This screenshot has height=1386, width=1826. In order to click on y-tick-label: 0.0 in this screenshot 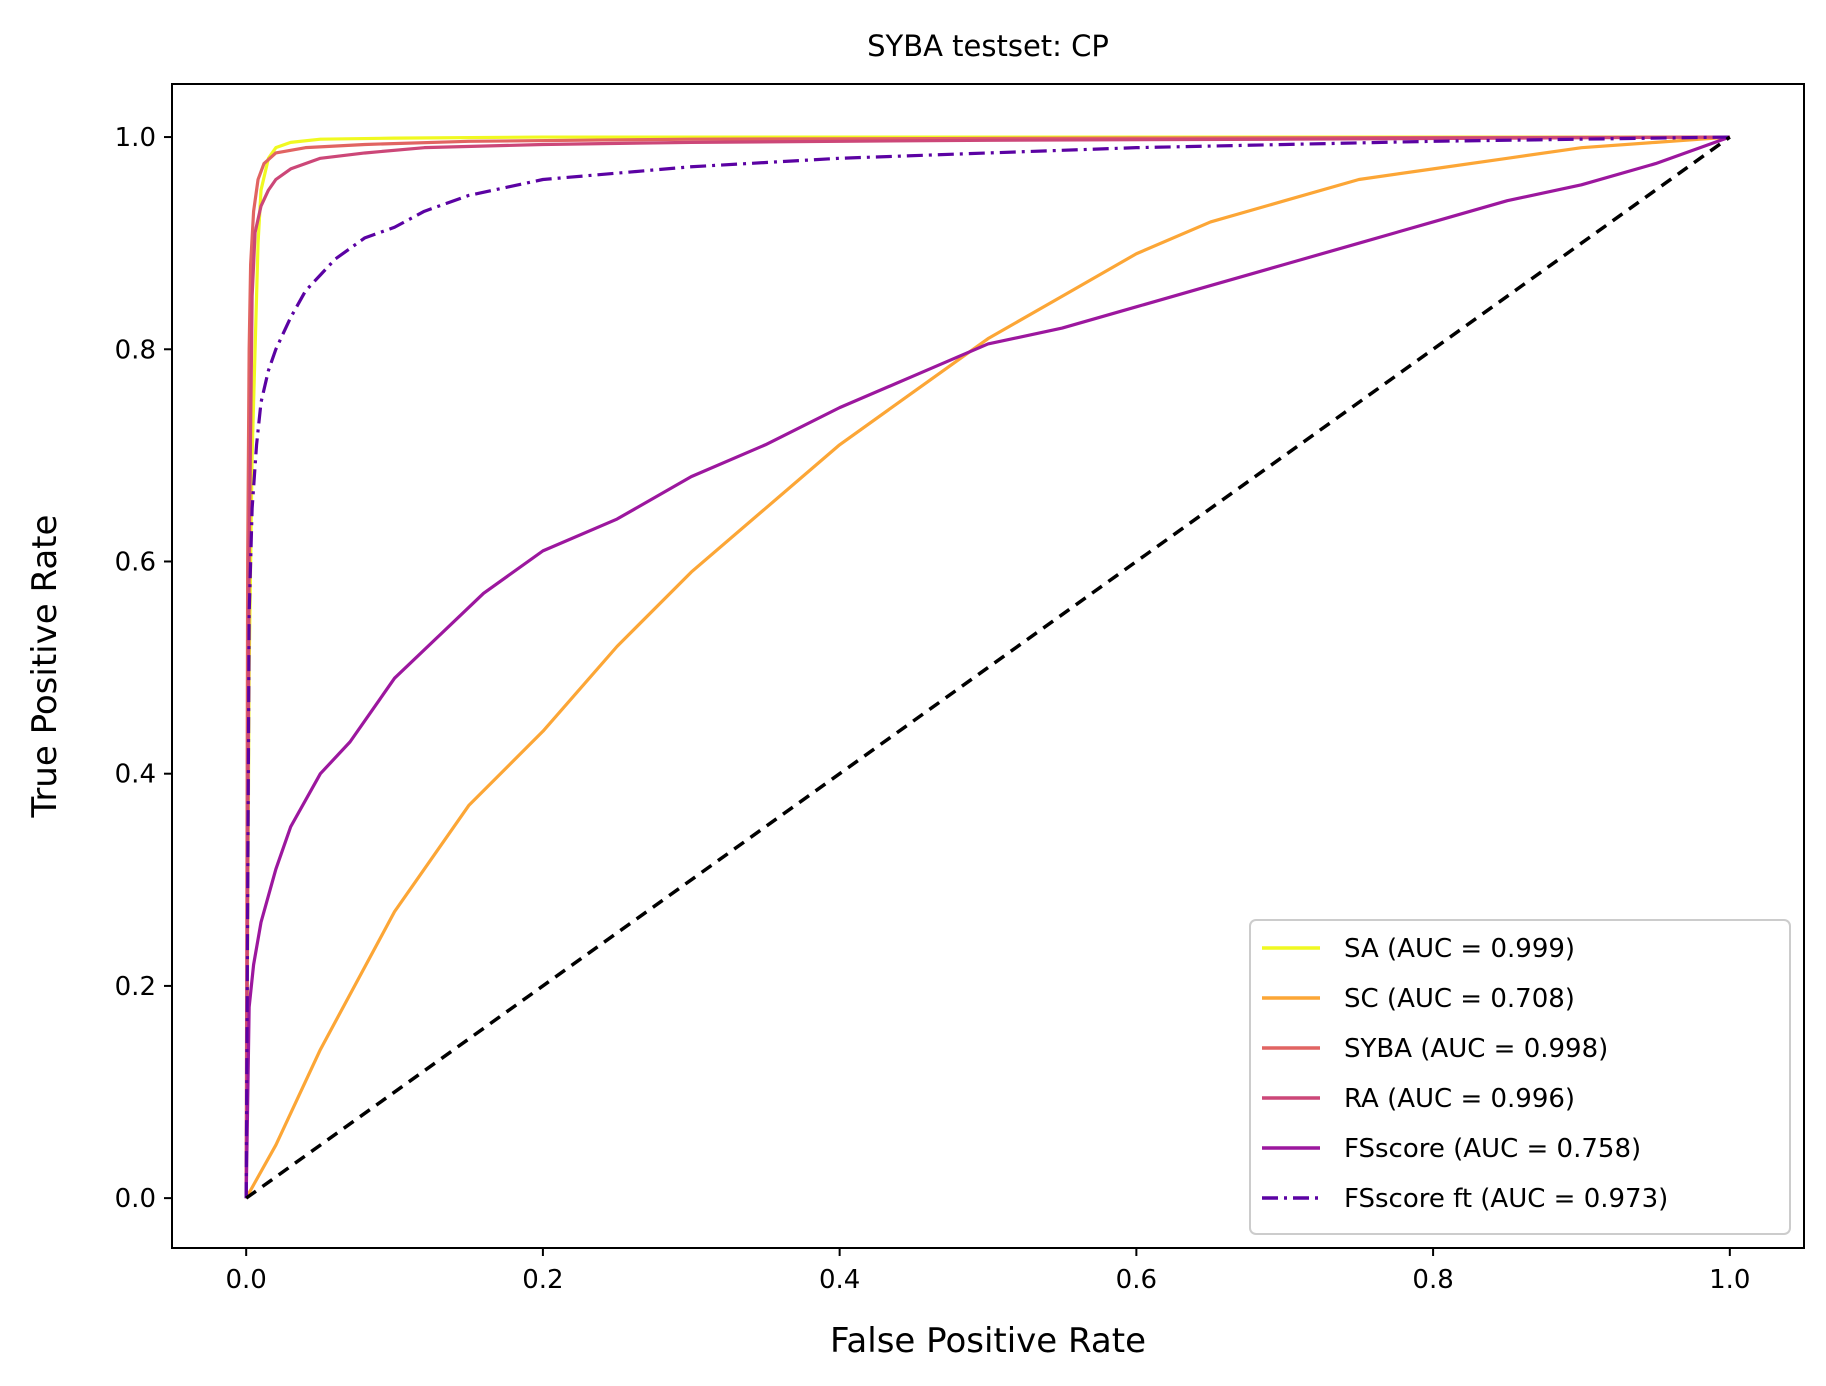, I will do `click(135, 1199)`.